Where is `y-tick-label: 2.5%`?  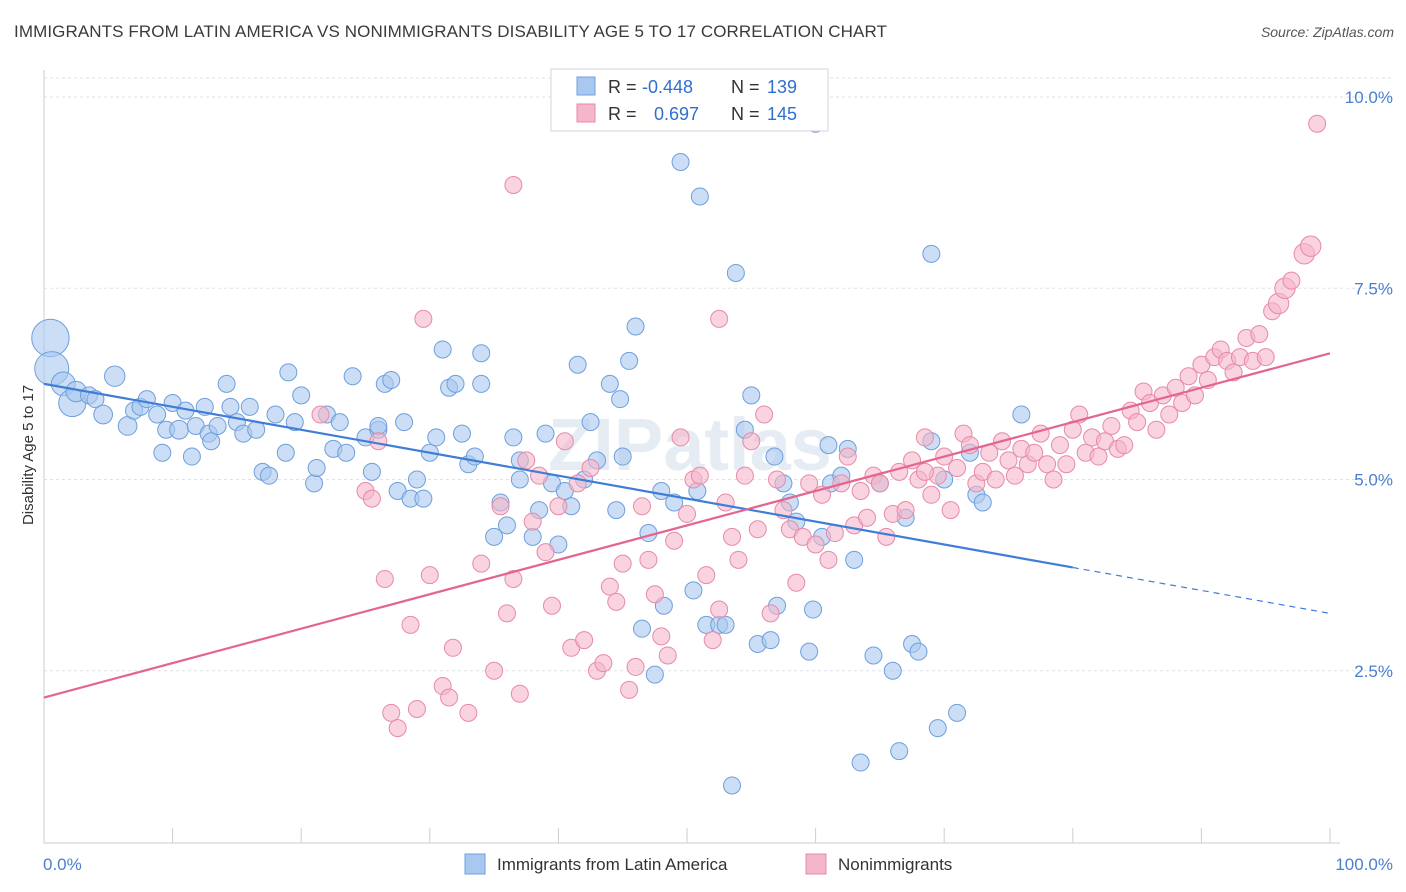 y-tick-label: 2.5% is located at coordinates (1373, 671).